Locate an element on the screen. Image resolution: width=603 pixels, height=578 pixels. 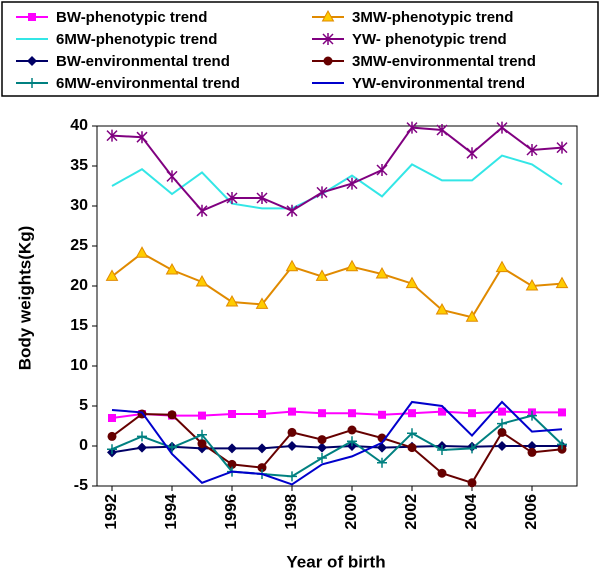
y-tick-label: 40 is located at coordinates (79, 125).